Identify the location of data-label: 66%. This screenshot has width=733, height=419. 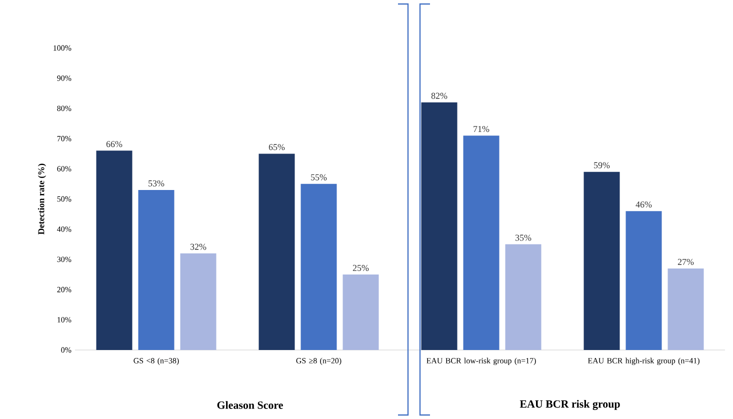
(114, 144).